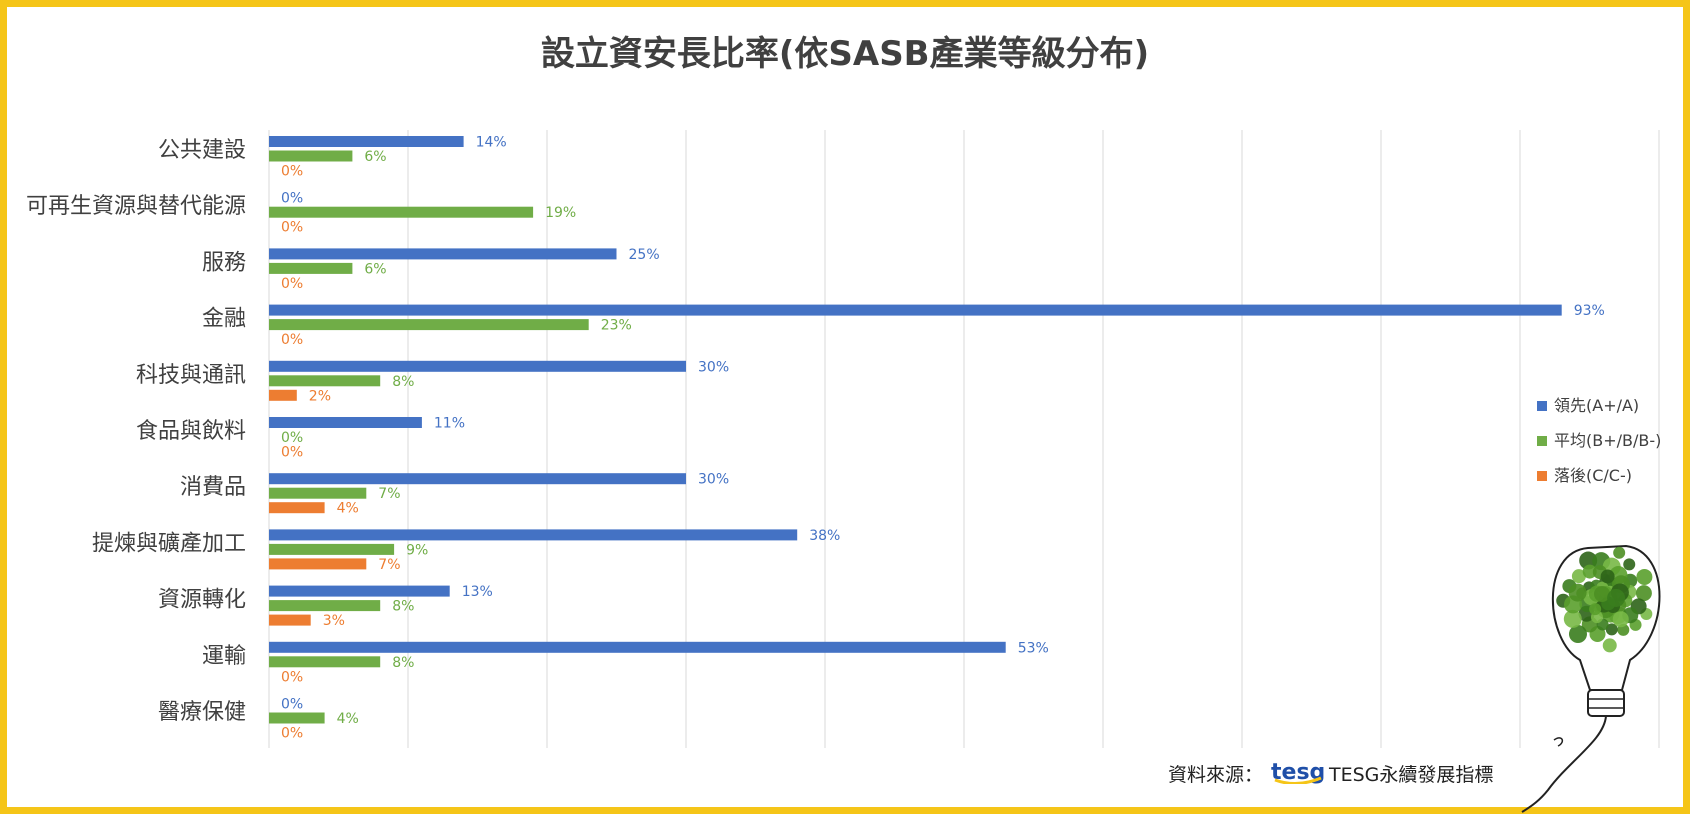  I want to click on legend: 領先(A+/A) 平均(B+/B/B-) 落後(C/C-), so click(1599, 440).